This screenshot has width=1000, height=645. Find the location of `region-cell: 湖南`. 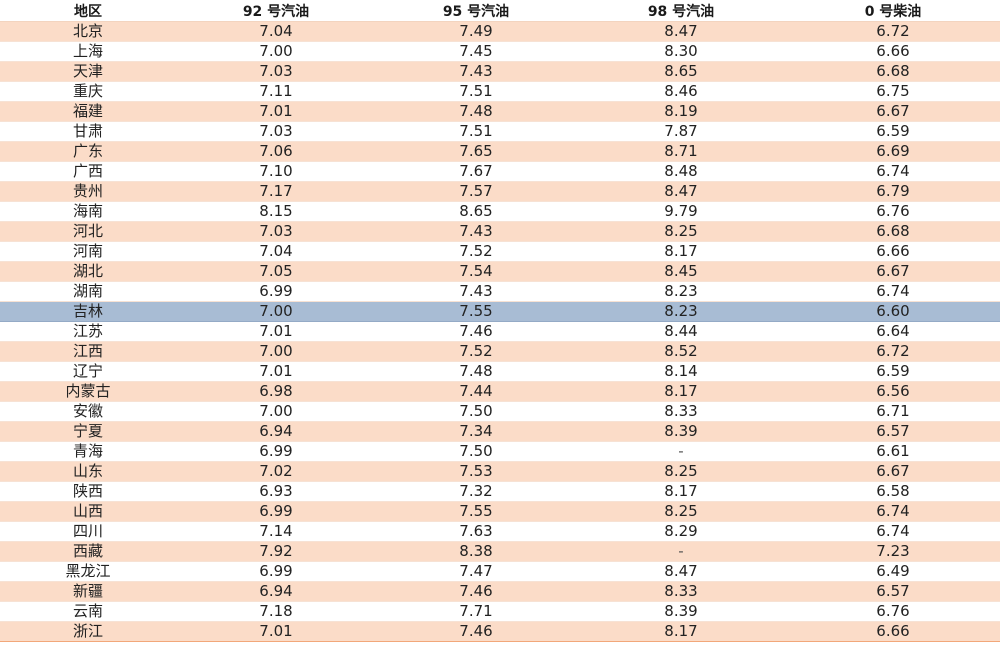

region-cell: 湖南 is located at coordinates (88, 291).